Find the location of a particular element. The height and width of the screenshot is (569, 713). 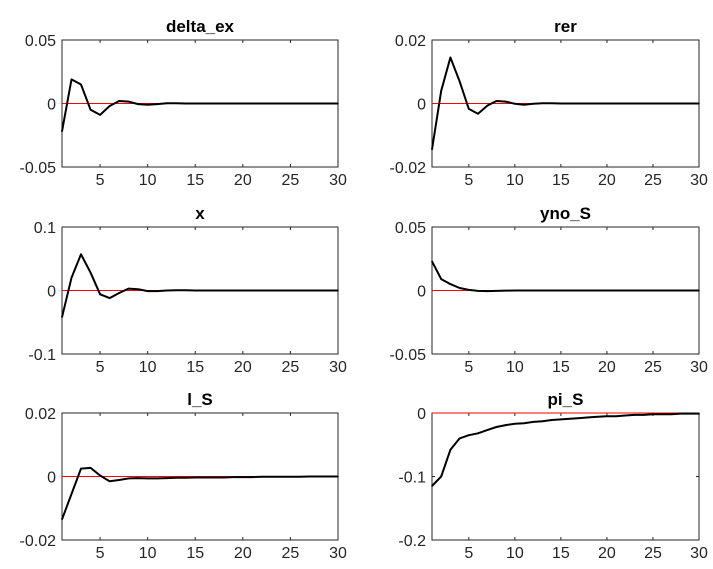

y-tick-label: 0.02 is located at coordinates (410, 41).